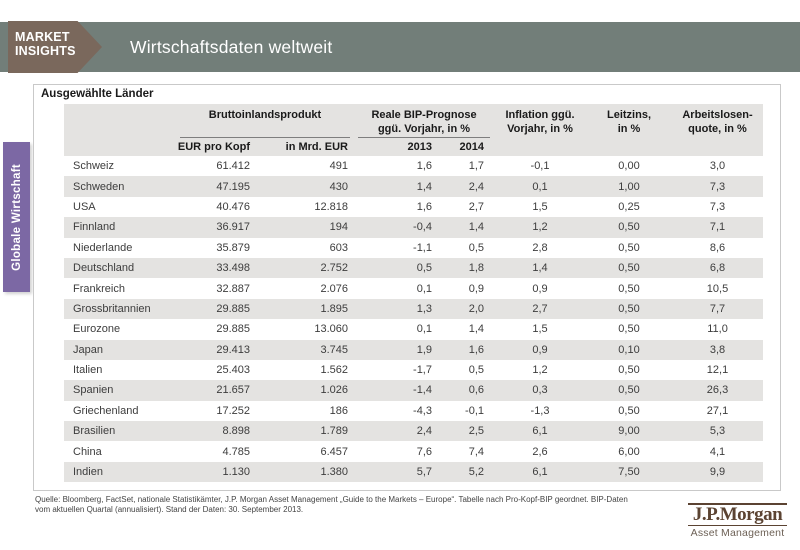 The width and height of the screenshot is (800, 550). I want to click on gdp-total-cell: 2.752, so click(305, 268).